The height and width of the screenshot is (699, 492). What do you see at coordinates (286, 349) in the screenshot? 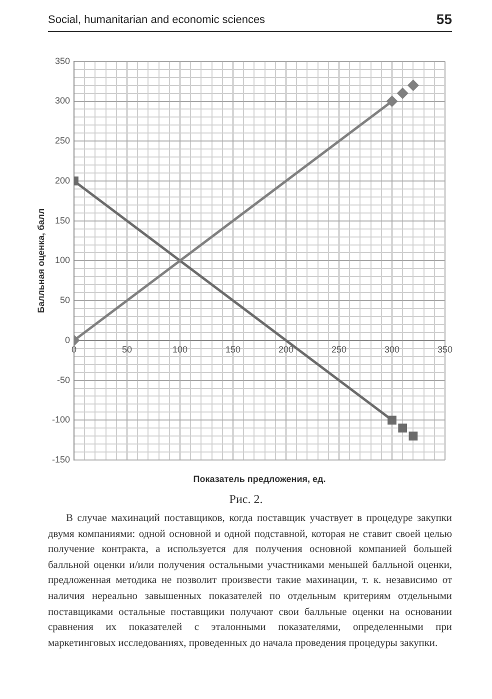
I see `x-tick-label: 200` at bounding box center [286, 349].